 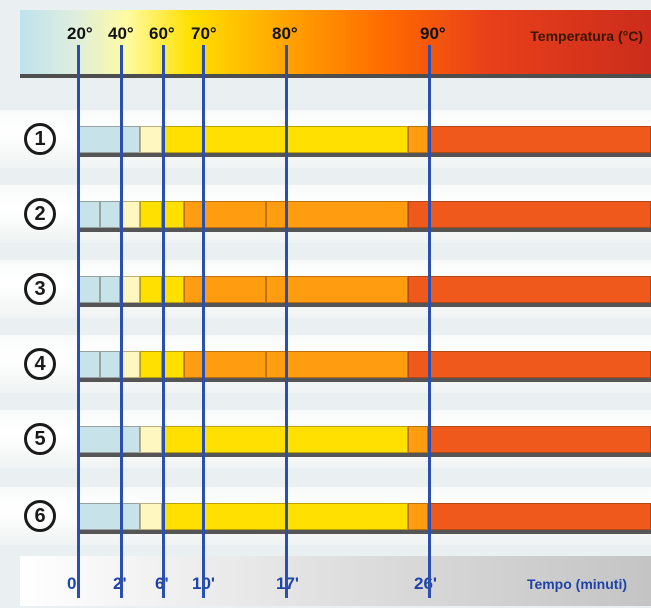 What do you see at coordinates (335, 42) in the screenshot?
I see `temperature-gradient-bar` at bounding box center [335, 42].